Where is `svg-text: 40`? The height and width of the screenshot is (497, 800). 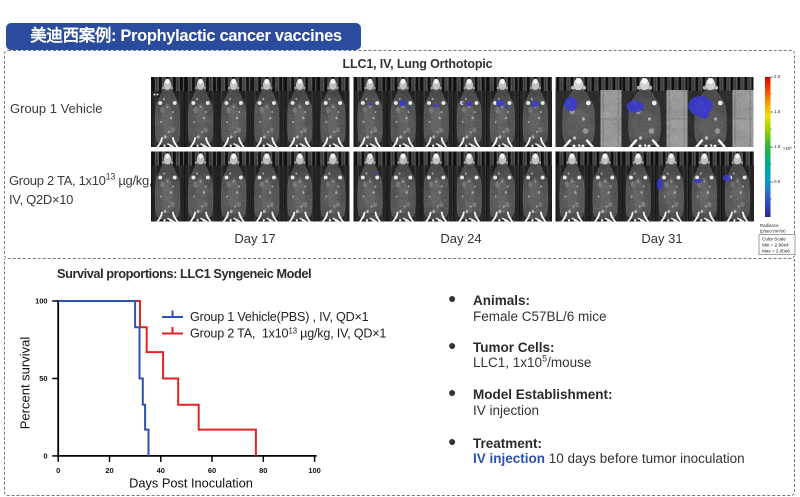 svg-text: 40 is located at coordinates (161, 470).